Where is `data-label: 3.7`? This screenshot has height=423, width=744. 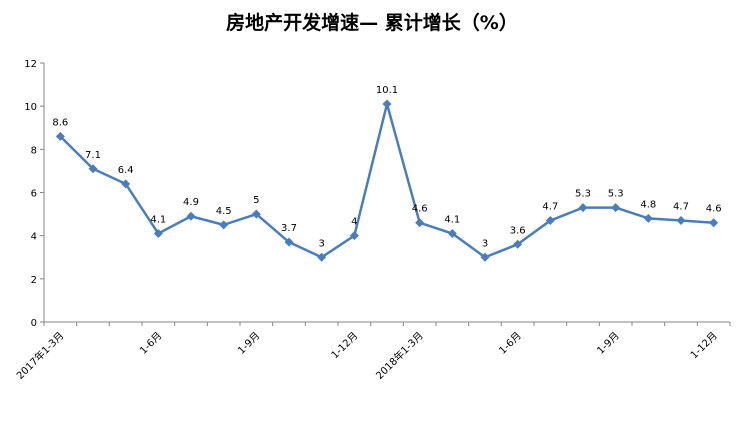 data-label: 3.7 is located at coordinates (289, 228).